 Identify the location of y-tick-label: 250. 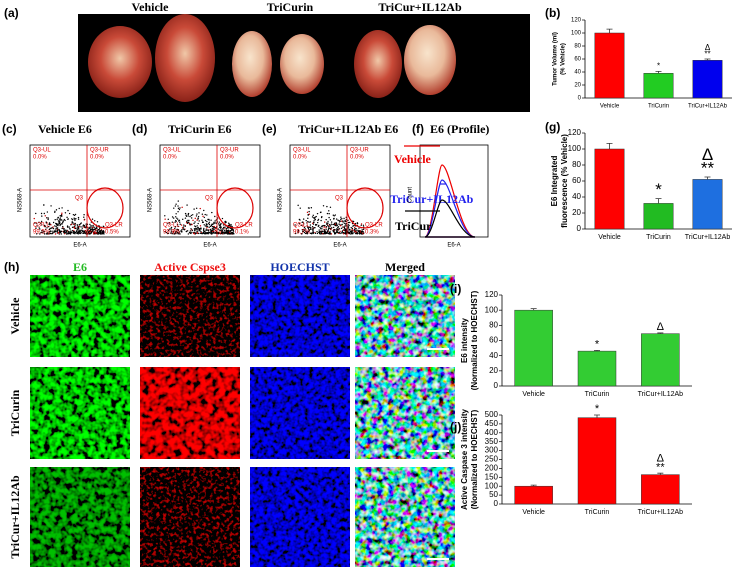
(492, 459).